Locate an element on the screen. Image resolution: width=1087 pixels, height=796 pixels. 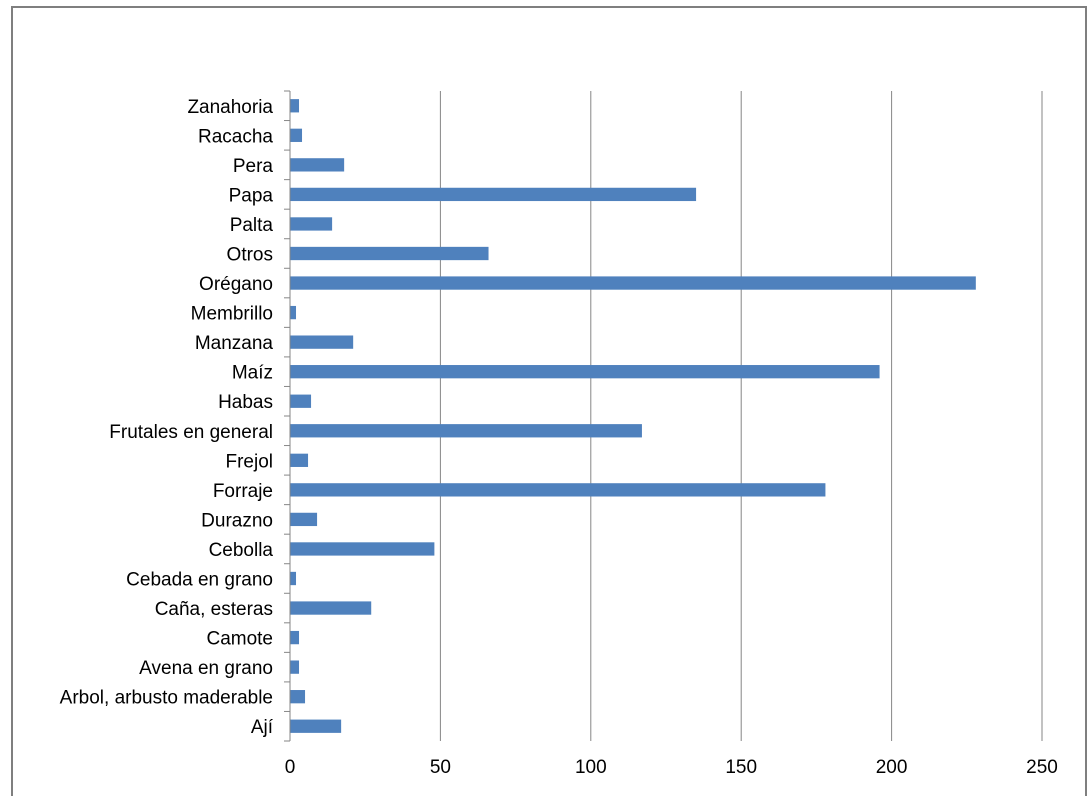
y-category-label: Caña, esteras is located at coordinates (214, 609).